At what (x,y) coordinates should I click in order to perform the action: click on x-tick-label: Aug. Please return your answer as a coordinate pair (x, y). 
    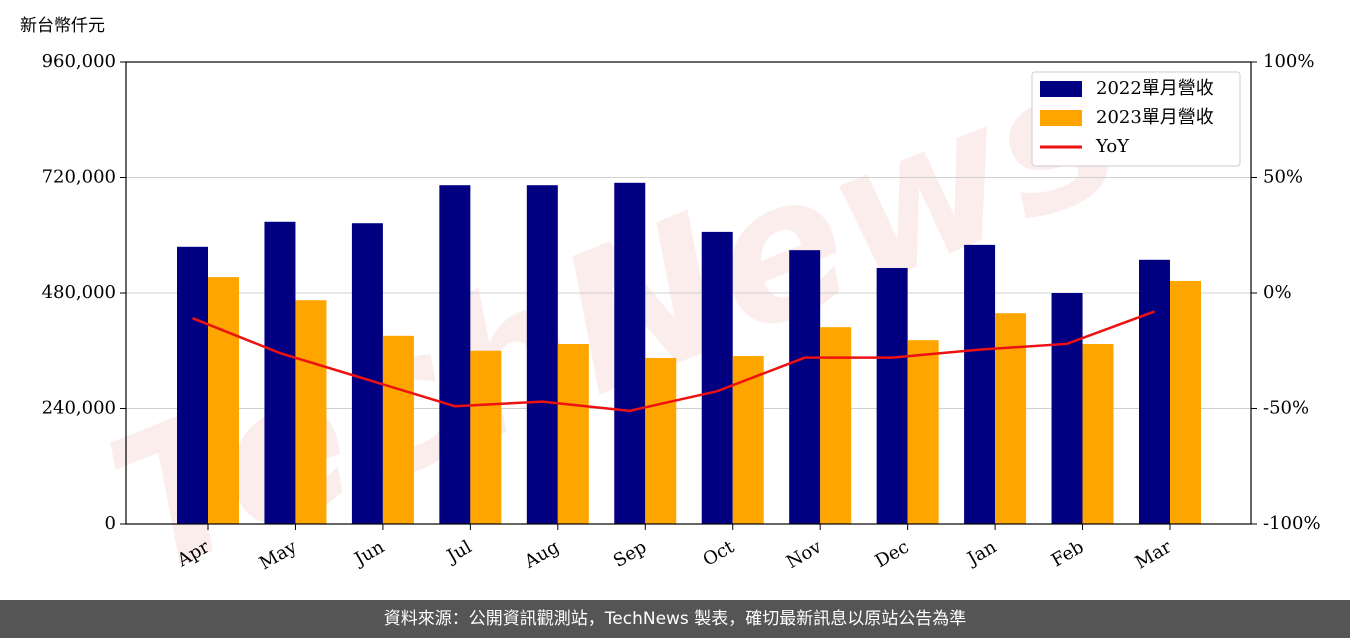
    Looking at the image, I should click on (541, 554).